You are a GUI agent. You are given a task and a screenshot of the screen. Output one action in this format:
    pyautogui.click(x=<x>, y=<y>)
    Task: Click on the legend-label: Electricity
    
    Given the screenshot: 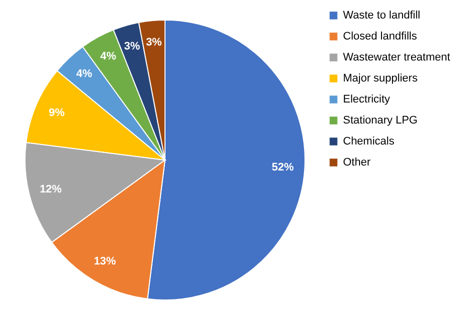 What is the action you would take?
    pyautogui.click(x=367, y=100)
    